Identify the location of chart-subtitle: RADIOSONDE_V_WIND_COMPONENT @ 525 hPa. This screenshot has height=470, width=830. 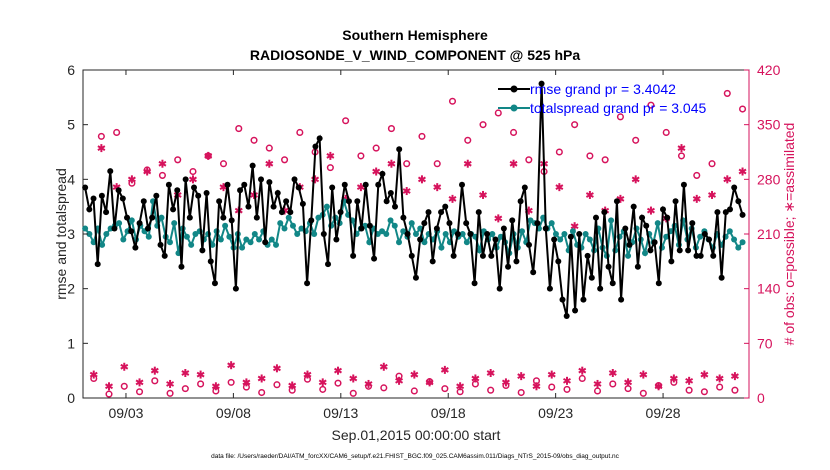
(415, 55).